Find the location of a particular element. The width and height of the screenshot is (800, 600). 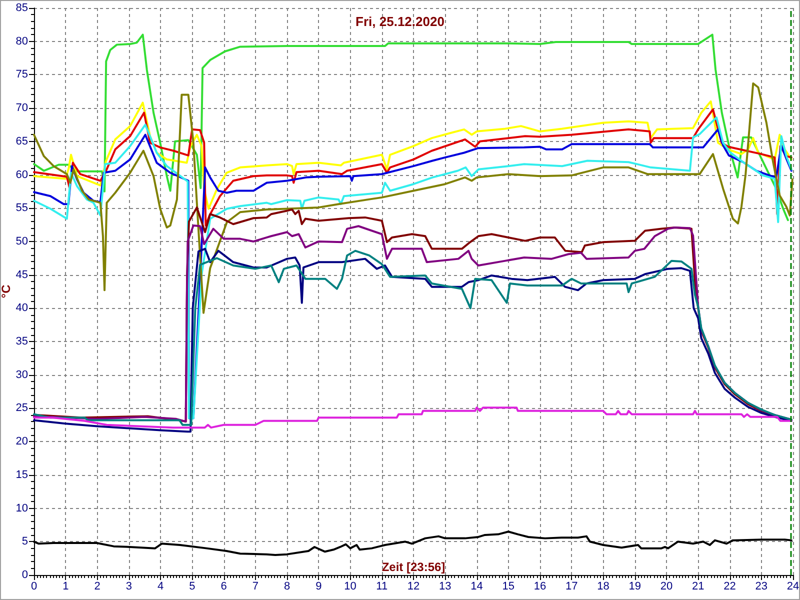

x-axis-title: Zeit [23:56] is located at coordinates (414, 567).